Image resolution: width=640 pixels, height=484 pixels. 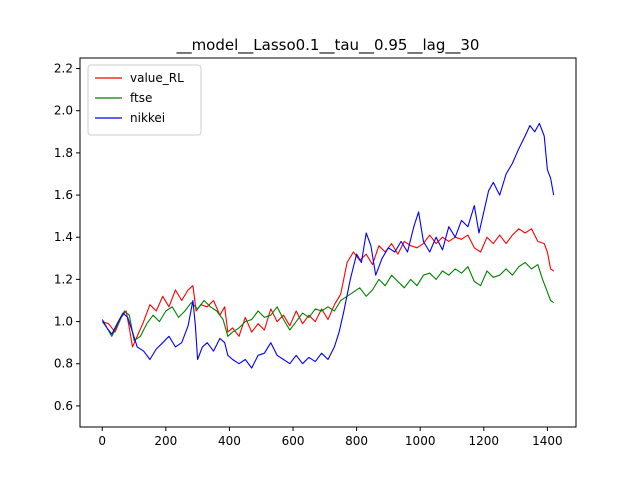 What do you see at coordinates (102, 441) in the screenshot?
I see `x-tick-label: 0` at bounding box center [102, 441].